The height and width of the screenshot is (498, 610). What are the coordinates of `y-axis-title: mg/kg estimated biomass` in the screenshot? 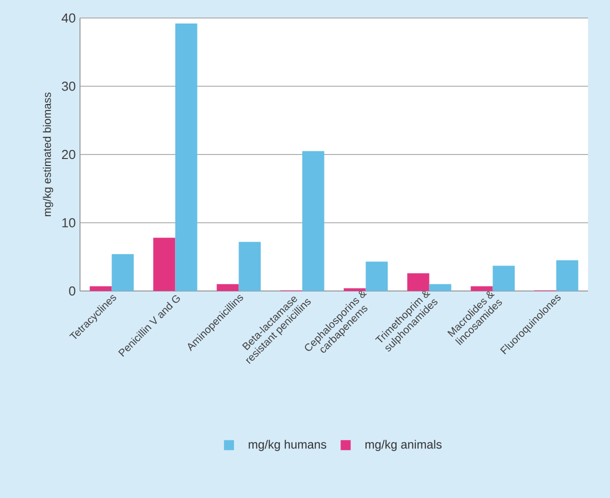 It's located at (48, 154).